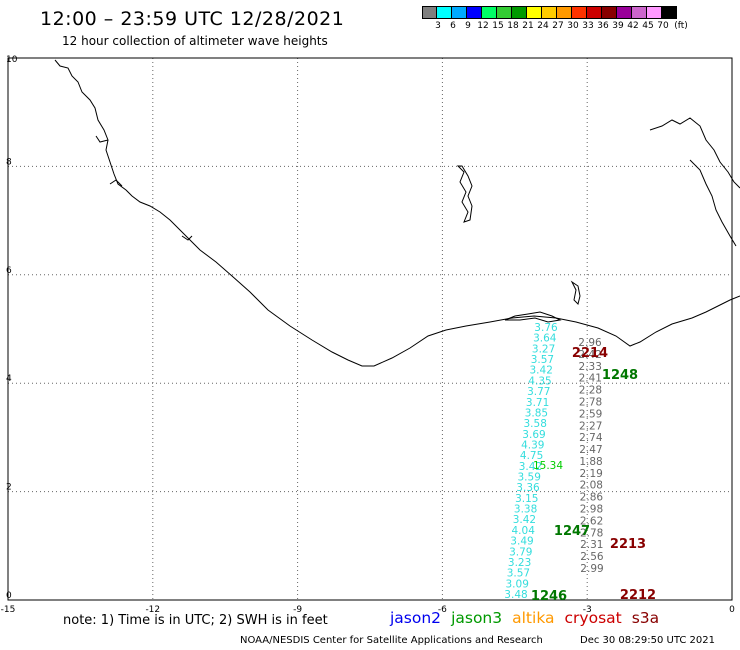 Image resolution: width=740 pixels, height=650 pixels. I want to click on wave-height-cyan: 3.49, so click(521, 542).